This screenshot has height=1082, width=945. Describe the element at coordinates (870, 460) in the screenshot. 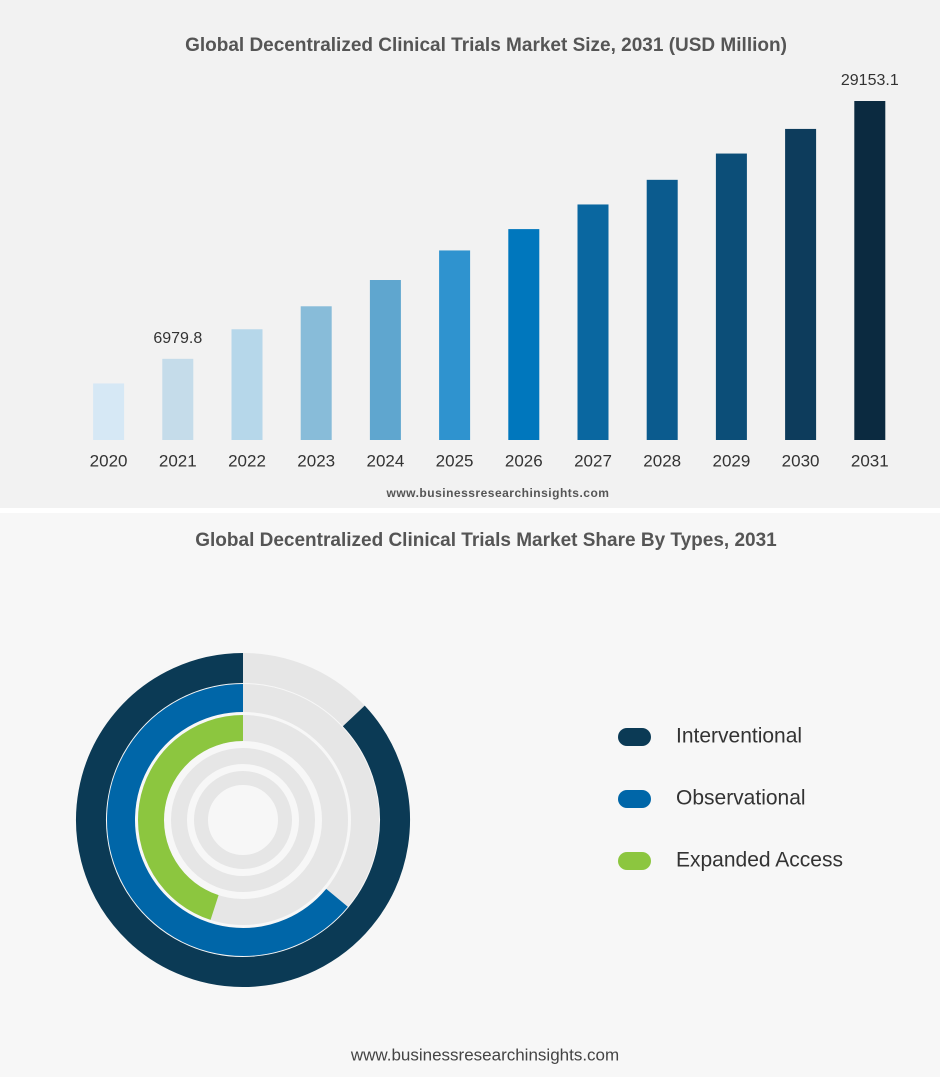

I see `x-tick-label: 2031` at that location.